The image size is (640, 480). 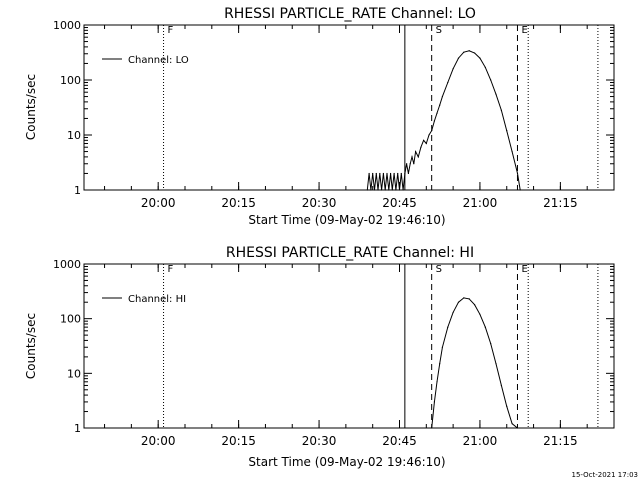 What do you see at coordinates (350, 14) in the screenshot?
I see `chart-title: RHESSI PARTICLE_RATE Channel: LO` at bounding box center [350, 14].